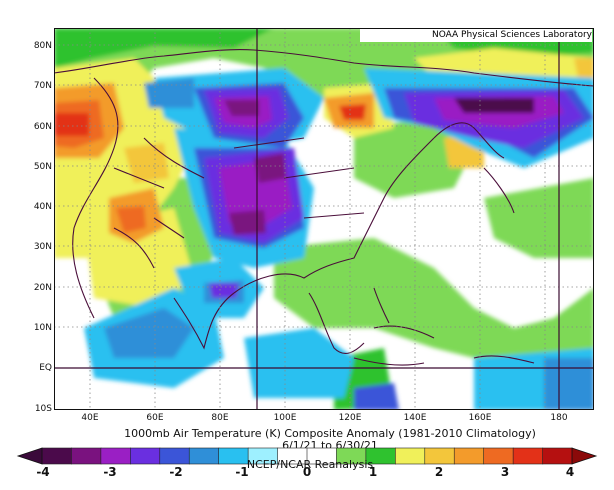 This screenshot has height=490, width=614. I want to click on colorbar-label: 1, so click(373, 472).